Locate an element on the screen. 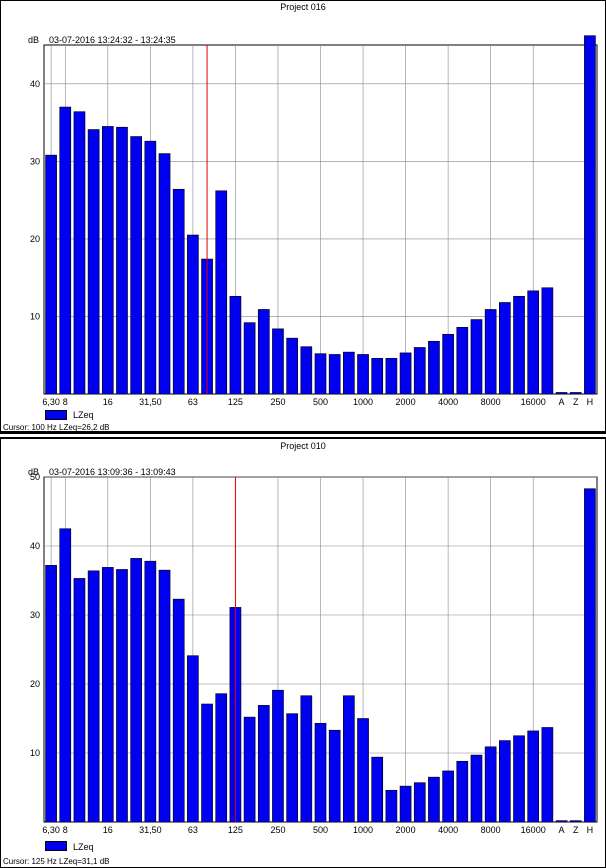  cursor-readout: Cursor: 100 Hz LZeq=26,2 dB is located at coordinates (56, 427).